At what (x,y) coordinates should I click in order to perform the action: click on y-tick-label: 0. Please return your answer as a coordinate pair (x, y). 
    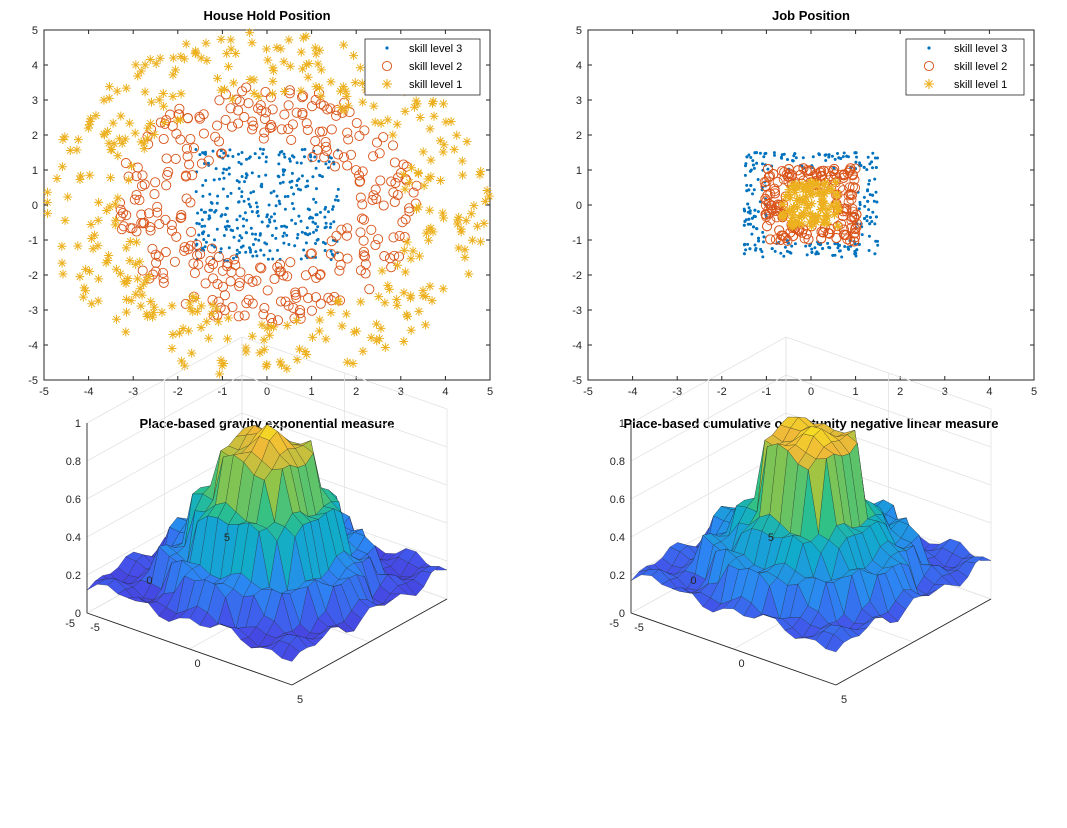
    Looking at the image, I should click on (579, 206).